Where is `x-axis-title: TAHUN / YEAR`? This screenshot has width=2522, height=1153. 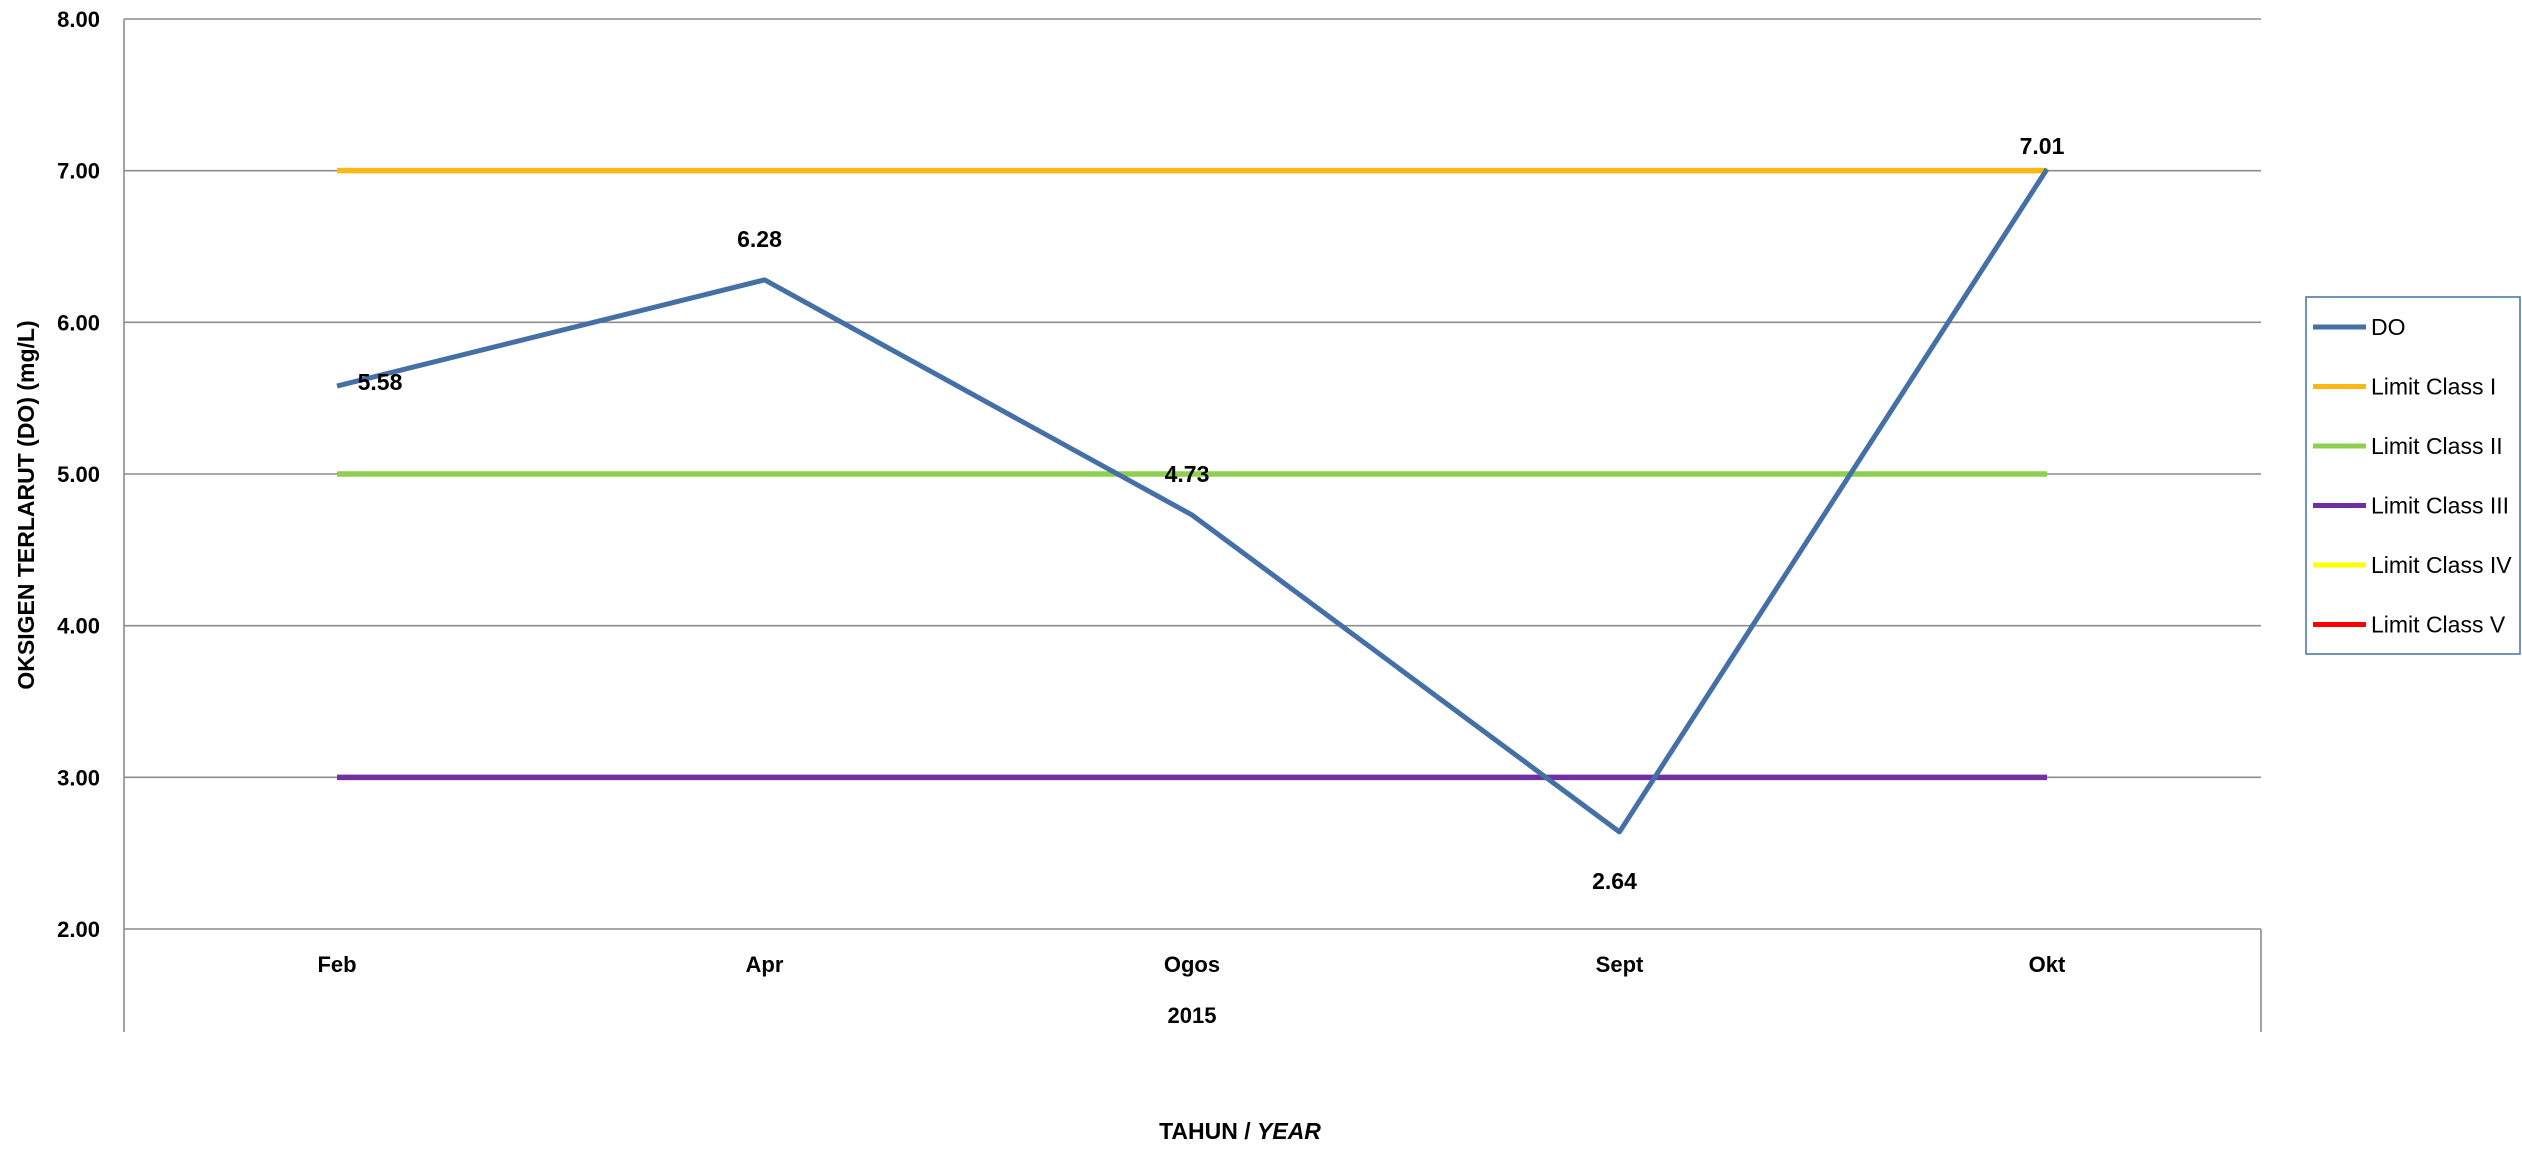 x-axis-title: TAHUN / YEAR is located at coordinates (1240, 1131).